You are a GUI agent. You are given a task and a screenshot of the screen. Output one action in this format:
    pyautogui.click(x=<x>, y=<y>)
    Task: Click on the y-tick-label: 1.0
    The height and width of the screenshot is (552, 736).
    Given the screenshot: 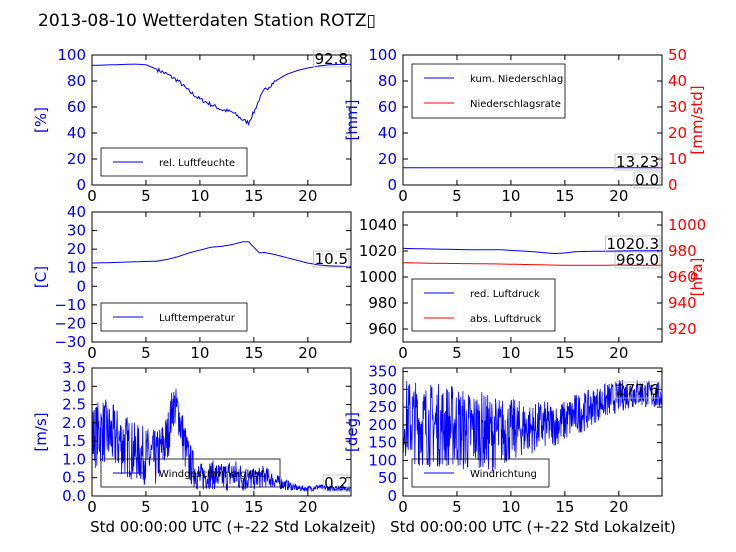 What is the action you would take?
    pyautogui.click(x=74, y=459)
    